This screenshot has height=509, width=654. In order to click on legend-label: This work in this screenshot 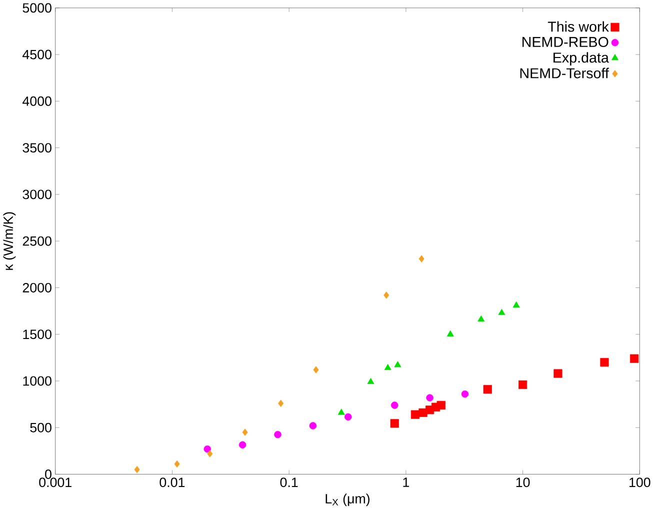, I will do `click(578, 26)`.